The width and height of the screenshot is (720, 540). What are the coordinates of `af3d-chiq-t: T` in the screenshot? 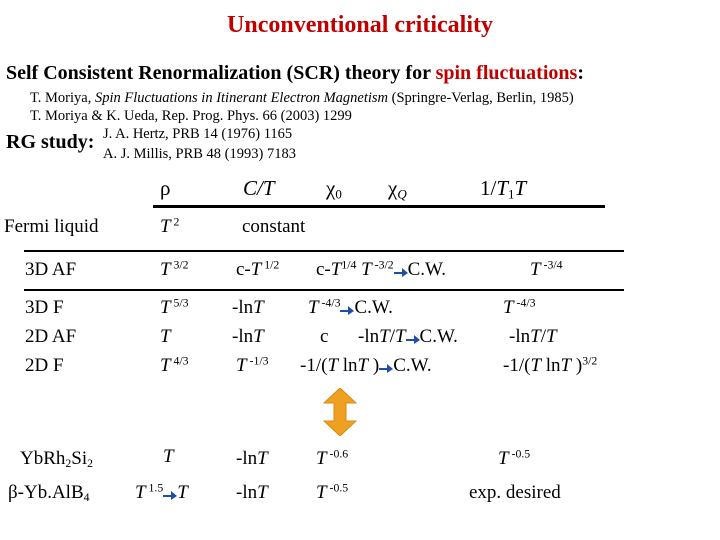 It's located at (366, 269).